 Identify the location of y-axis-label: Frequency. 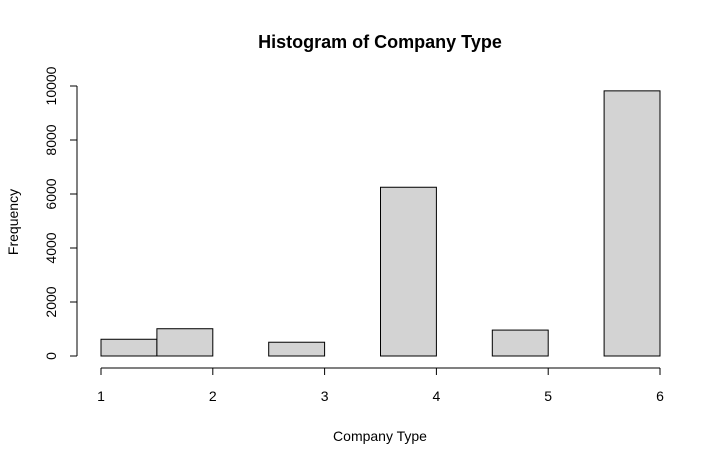
(13, 222).